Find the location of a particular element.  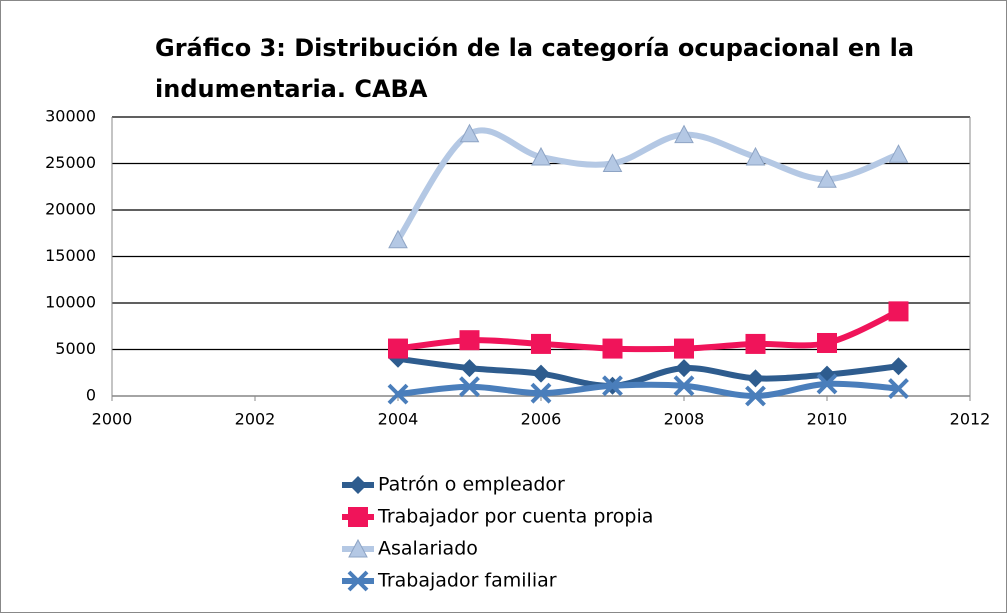

x-tick-label: 2002 is located at coordinates (255, 419).